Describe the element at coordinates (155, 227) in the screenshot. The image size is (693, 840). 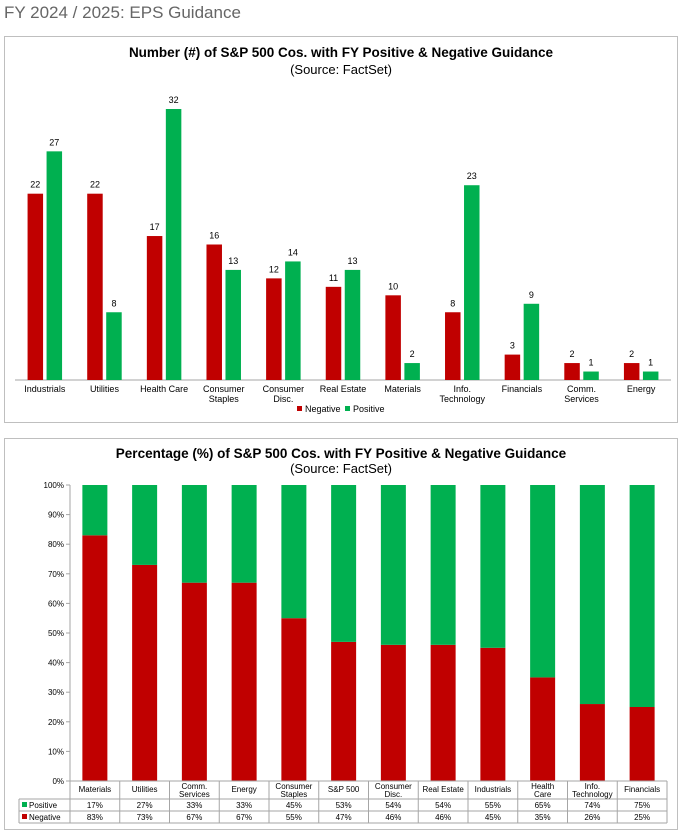
I see `data-label-negative: 17` at that location.